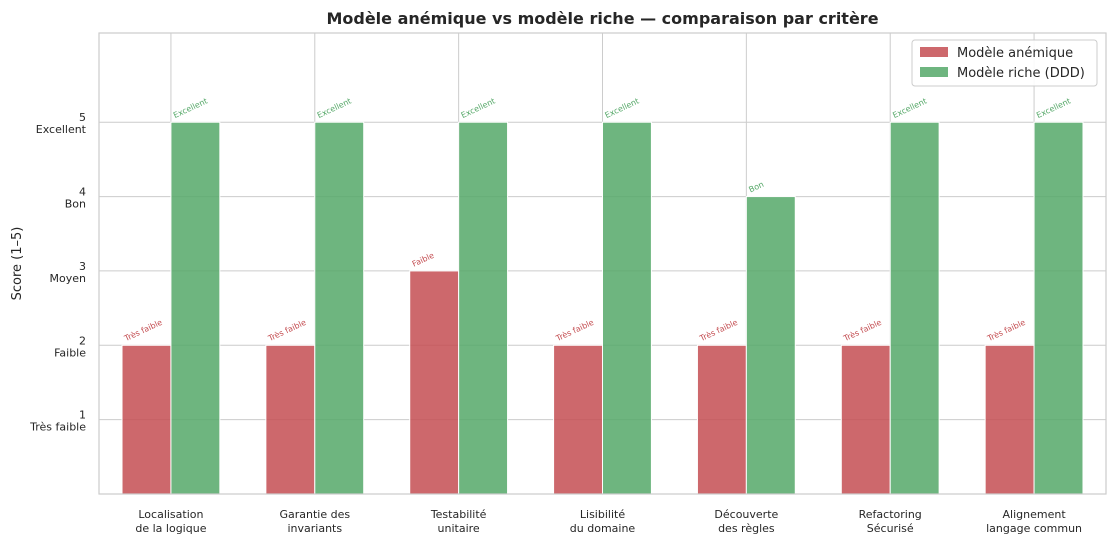 The height and width of the screenshot is (546, 1116). Describe the element at coordinates (1015, 53) in the screenshot. I see `legend-label: Modèle anémique` at that location.